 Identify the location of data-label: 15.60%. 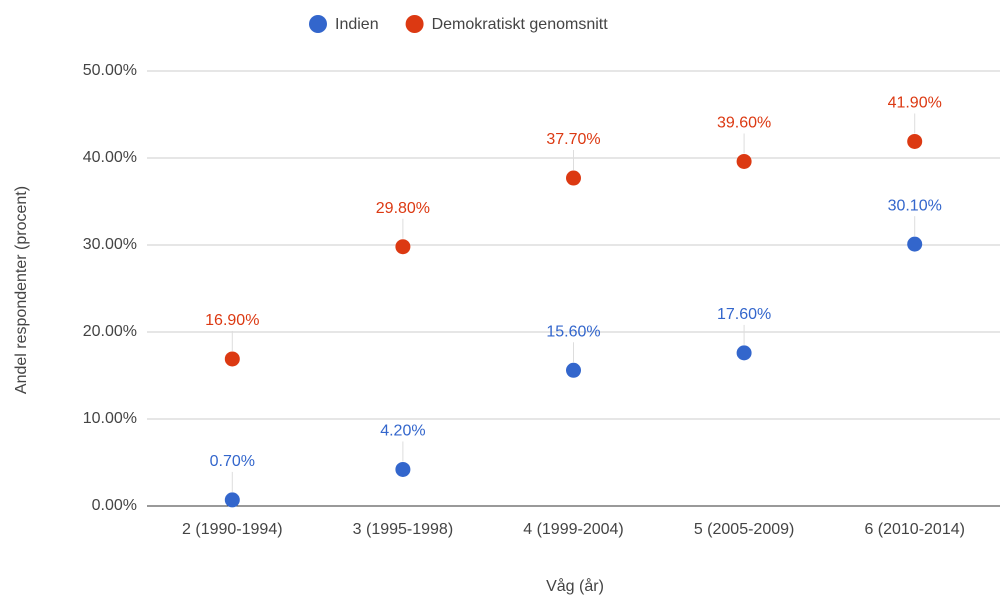
(573, 331).